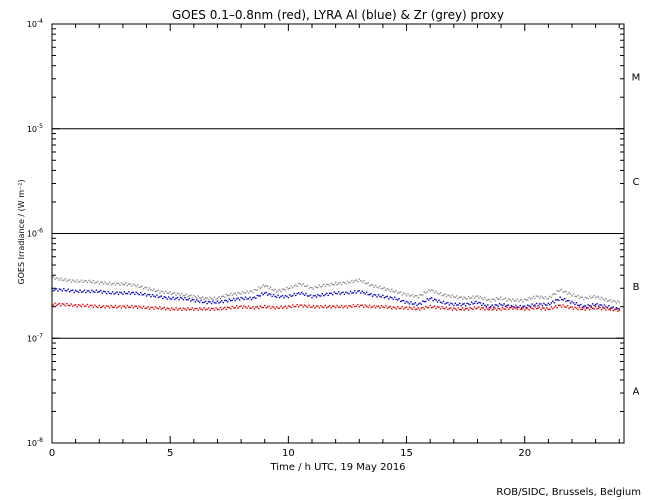 The height and width of the screenshot is (500, 650). I want to click on y-tick-label: 10⁻⁵, so click(35, 128).